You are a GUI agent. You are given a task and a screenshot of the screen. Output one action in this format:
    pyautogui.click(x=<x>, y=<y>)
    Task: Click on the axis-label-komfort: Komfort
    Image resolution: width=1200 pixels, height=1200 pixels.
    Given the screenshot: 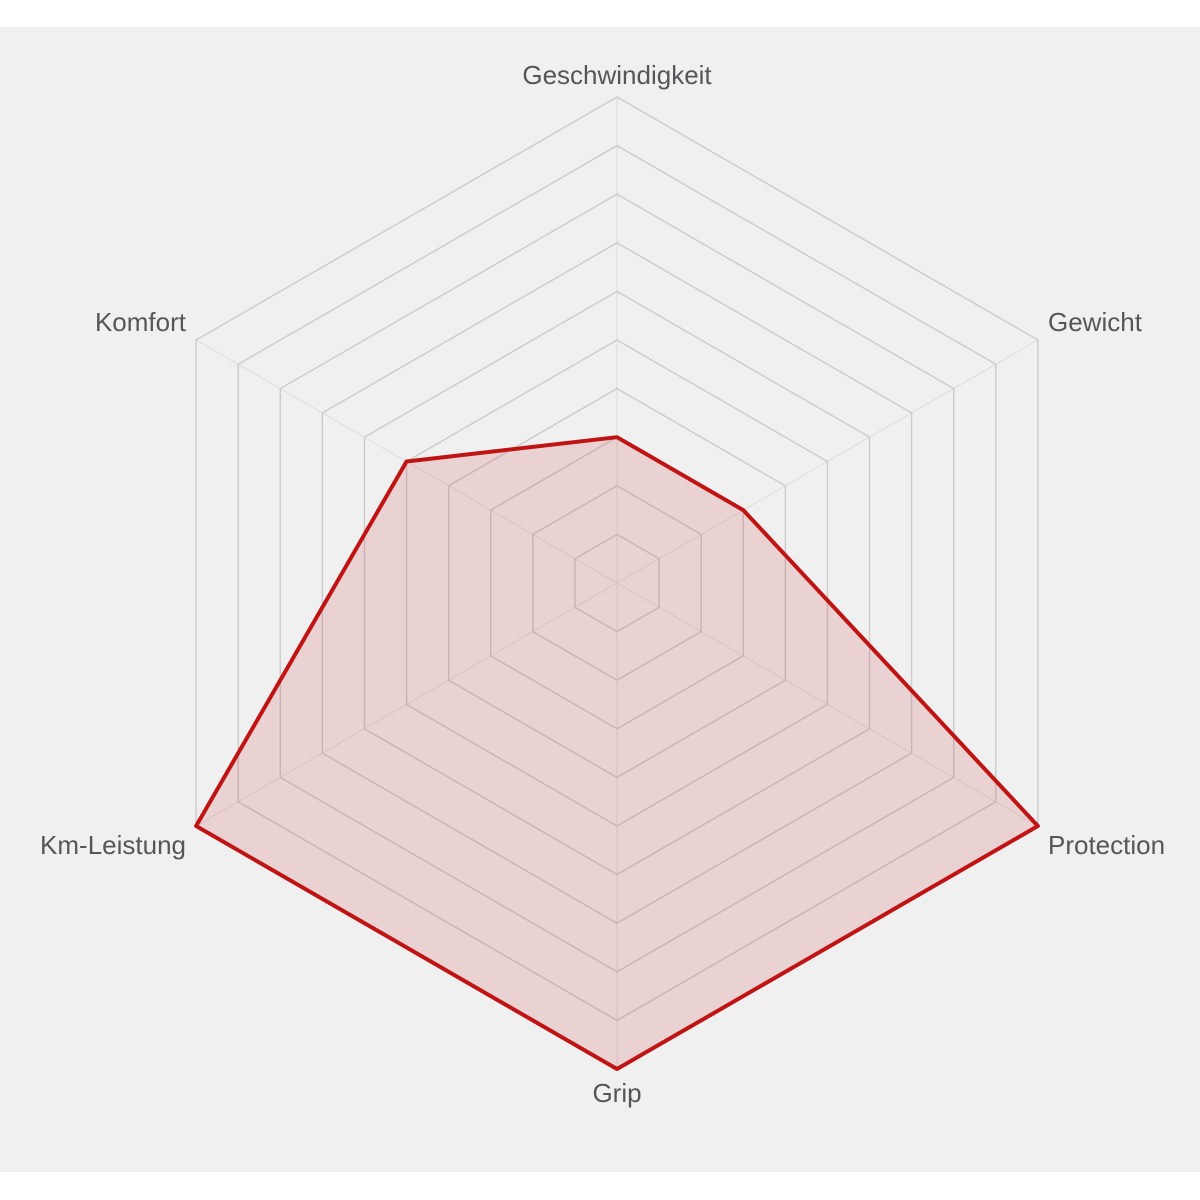 What is the action you would take?
    pyautogui.click(x=141, y=322)
    